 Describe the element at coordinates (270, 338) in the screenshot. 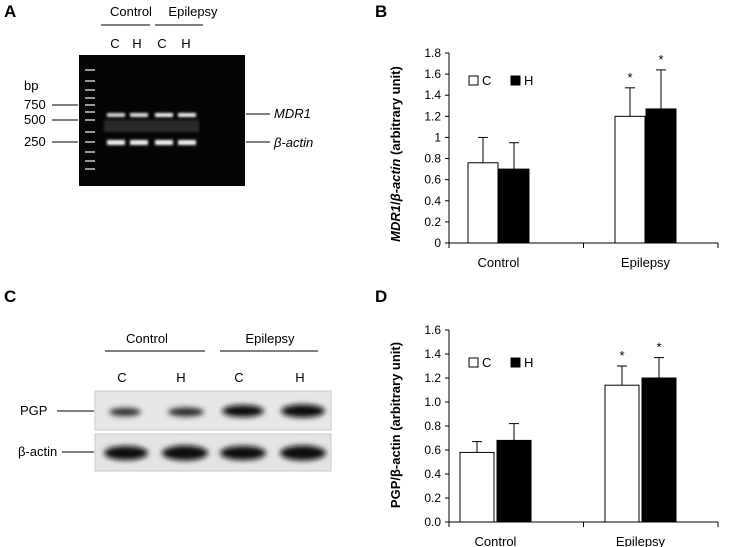

I see `blot-group-label-epilepsy: Epilepsy` at that location.